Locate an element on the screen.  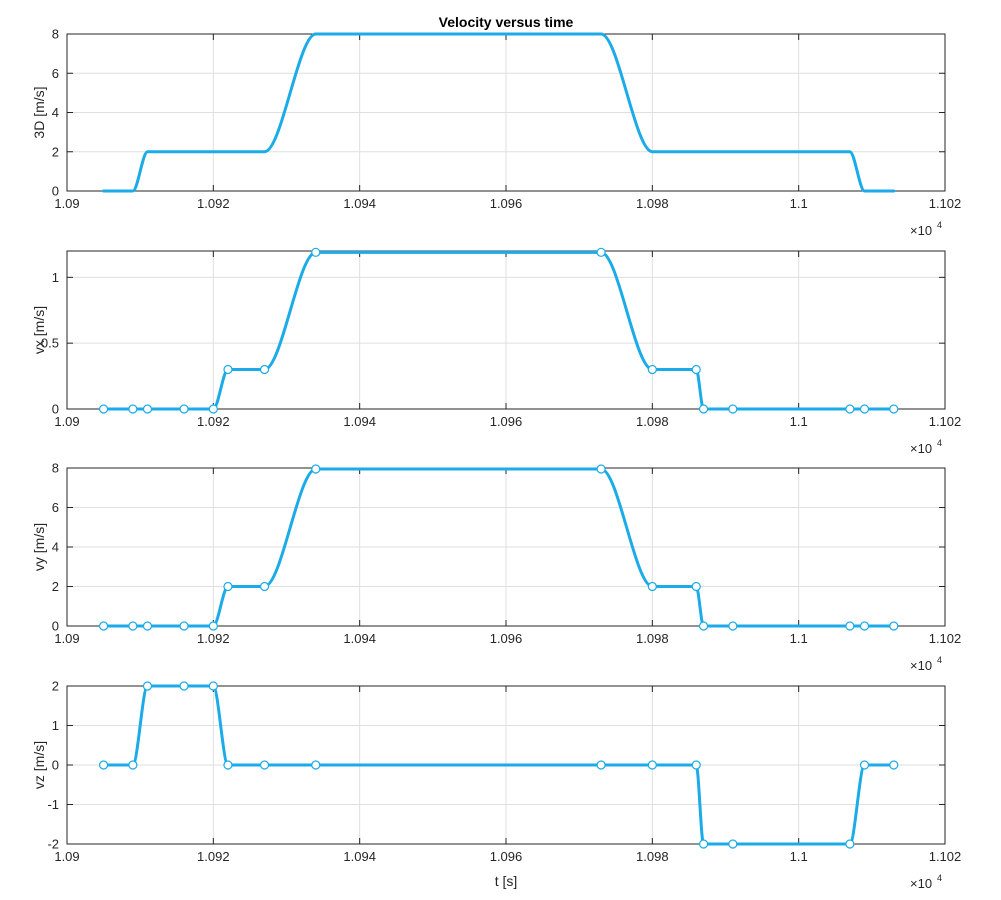
y-axis-label: vx [m/s] is located at coordinates (39, 330).